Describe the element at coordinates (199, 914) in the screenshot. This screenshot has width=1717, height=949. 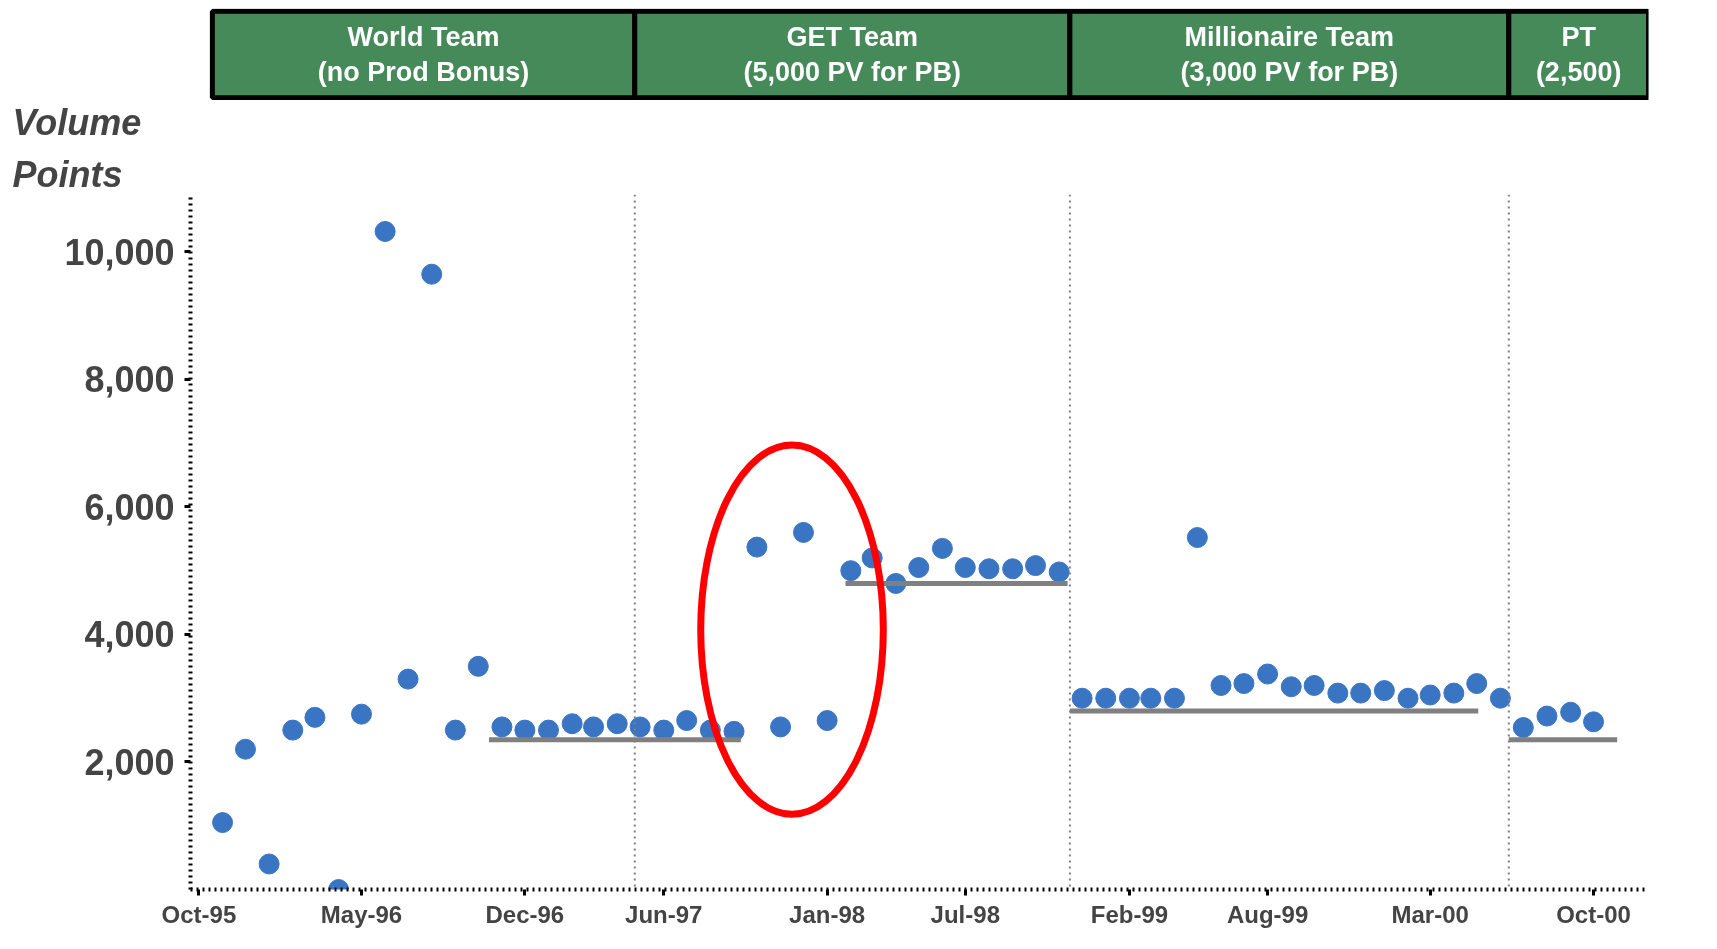
I see `x-tick-label: Oct-95` at that location.